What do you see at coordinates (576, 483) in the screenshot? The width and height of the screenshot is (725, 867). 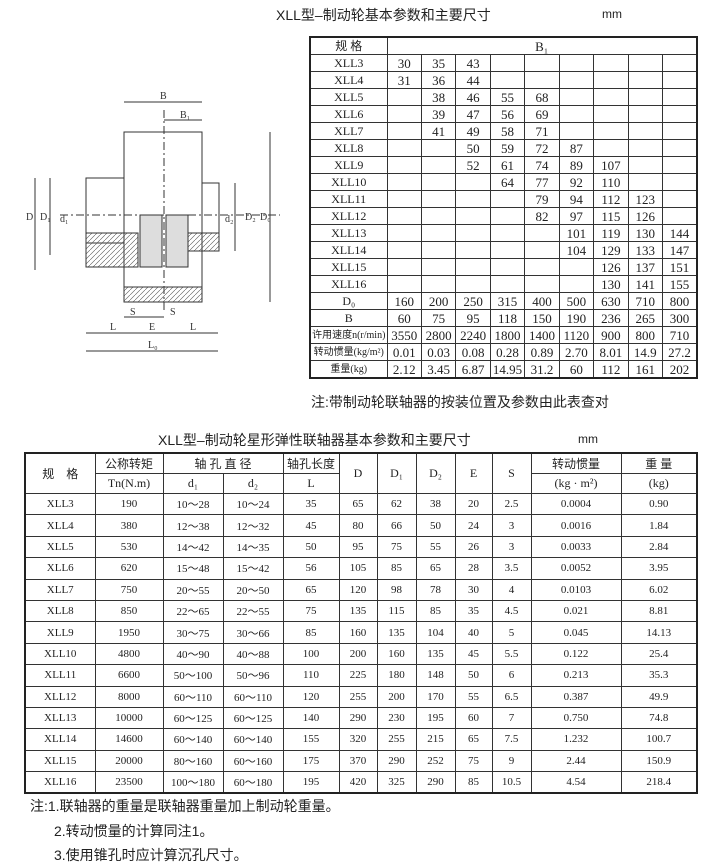 I see `header-inertia-unit: (kg · m²)` at bounding box center [576, 483].